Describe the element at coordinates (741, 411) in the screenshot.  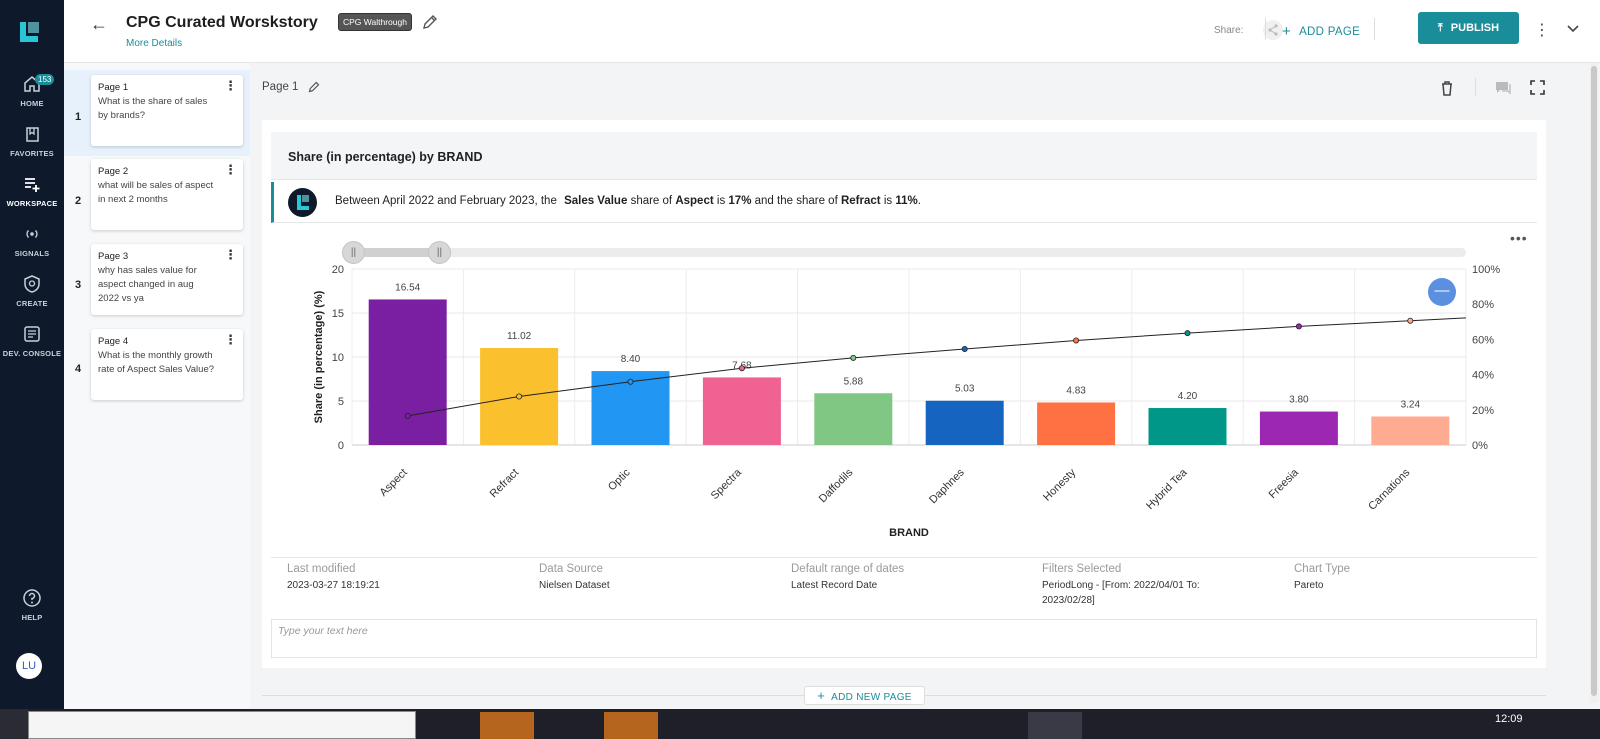
I see `bar-spectra` at that location.